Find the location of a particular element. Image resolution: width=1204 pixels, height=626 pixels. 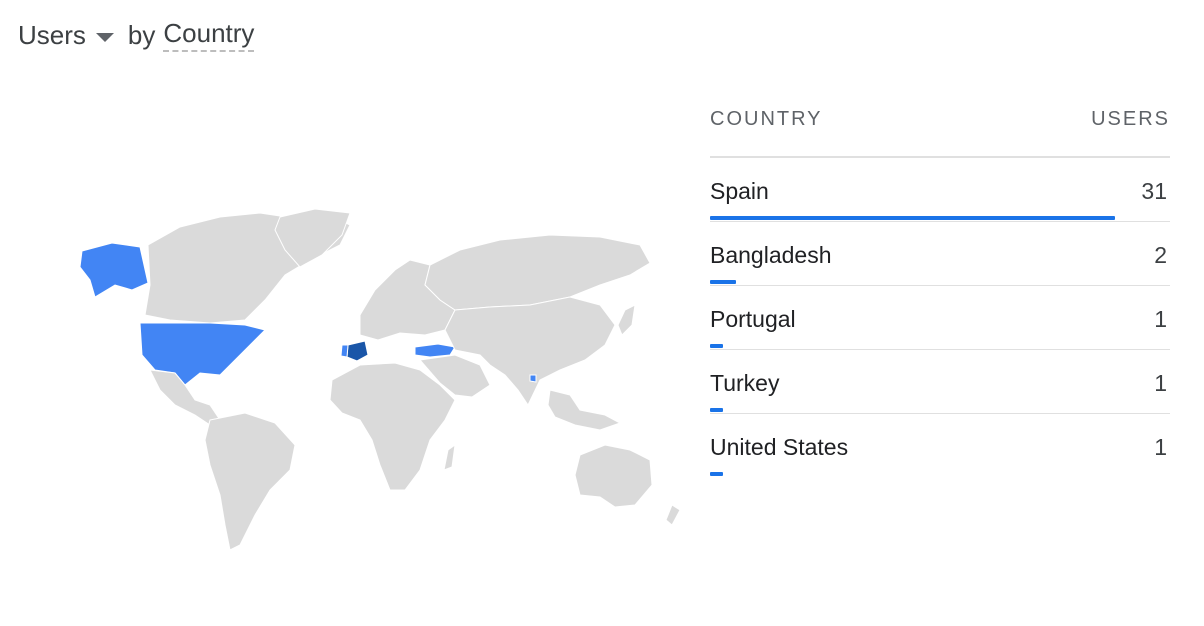

users-value: 31 is located at coordinates (1154, 191).